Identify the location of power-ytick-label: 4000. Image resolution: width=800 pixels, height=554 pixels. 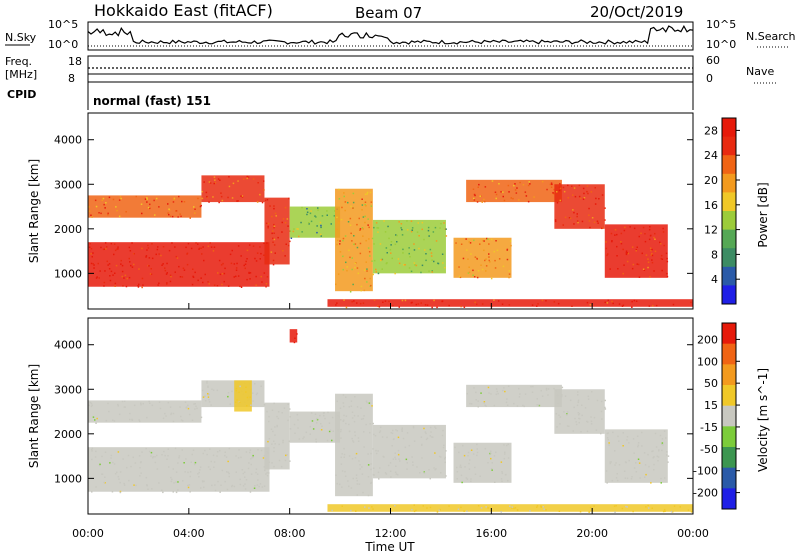
(68, 140).